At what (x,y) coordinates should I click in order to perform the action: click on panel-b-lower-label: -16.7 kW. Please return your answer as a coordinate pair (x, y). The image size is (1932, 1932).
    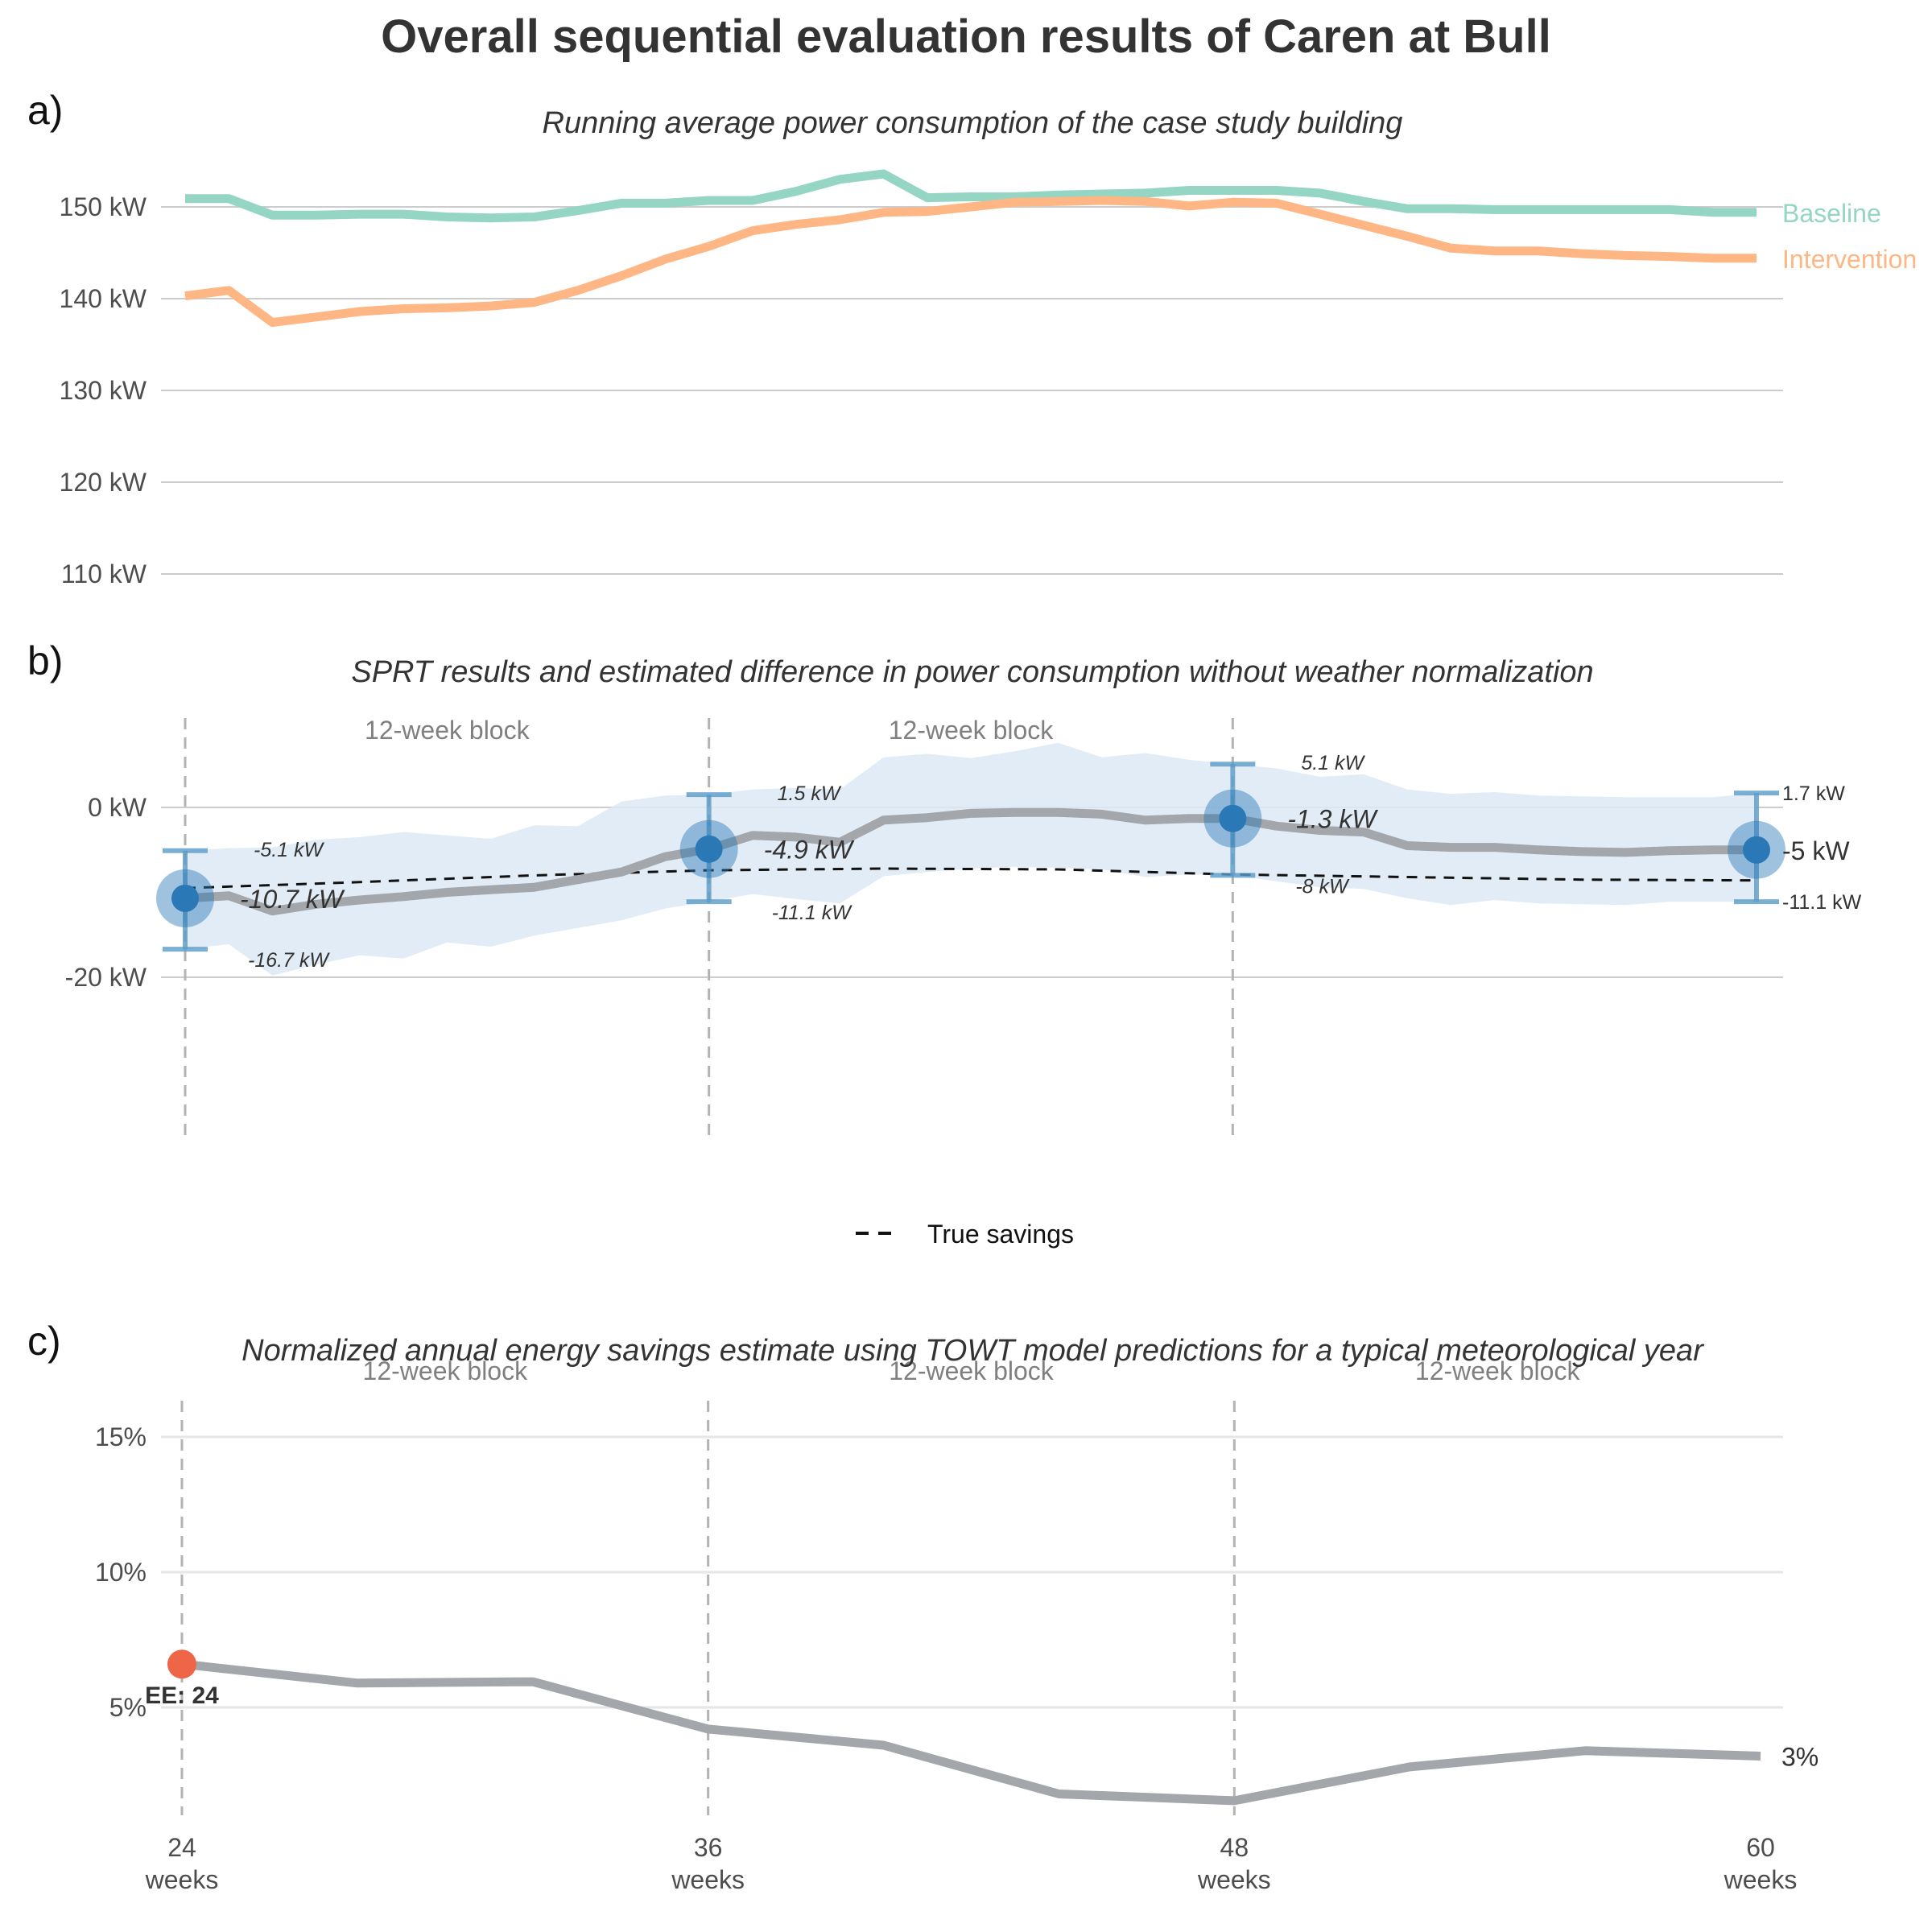
    Looking at the image, I should click on (289, 960).